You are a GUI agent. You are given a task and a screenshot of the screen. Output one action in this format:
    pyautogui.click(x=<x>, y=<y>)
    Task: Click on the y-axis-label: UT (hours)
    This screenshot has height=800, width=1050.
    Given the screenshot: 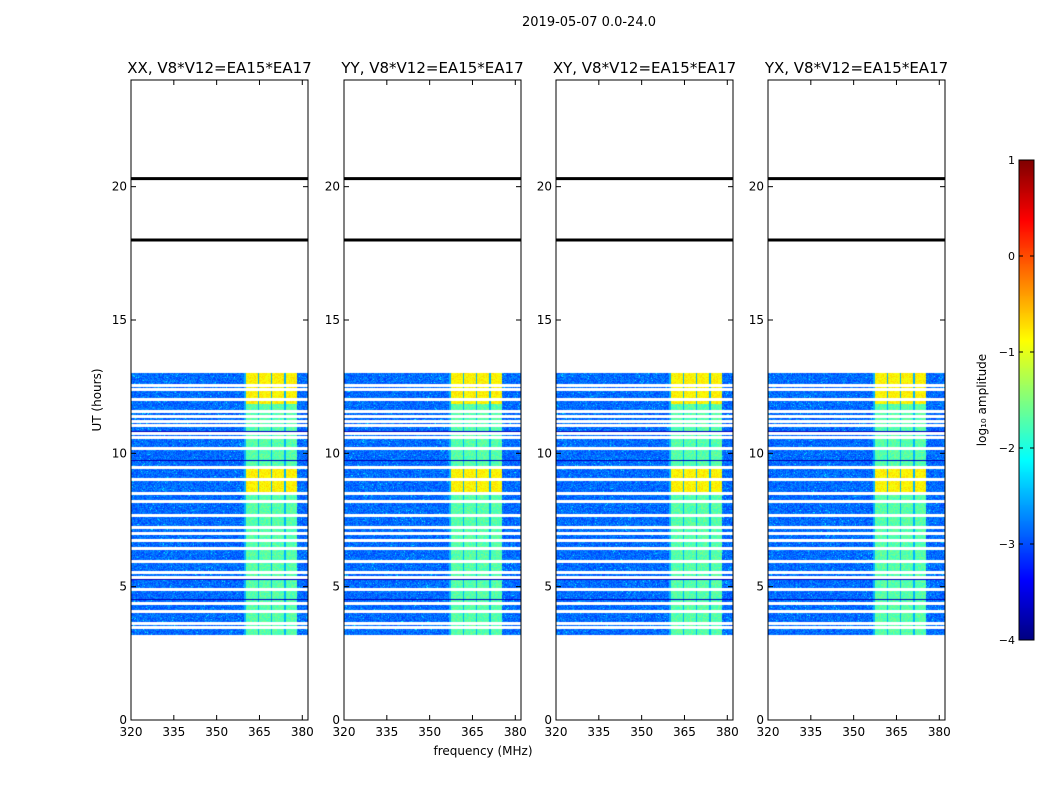 What is the action you would take?
    pyautogui.click(x=97, y=399)
    